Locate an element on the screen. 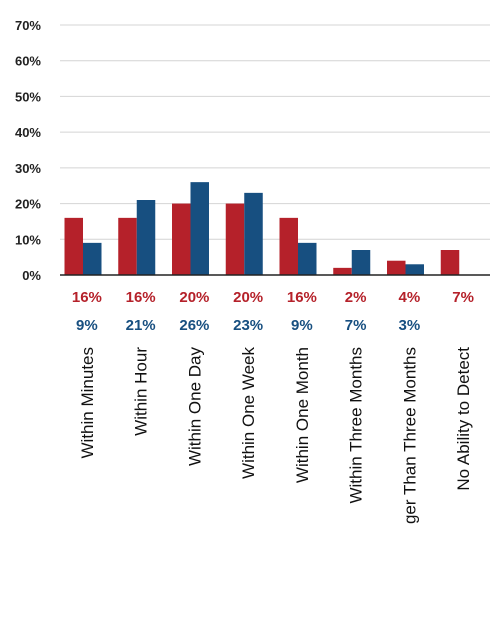 The image size is (500, 635). category-label: ger Than Three Months is located at coordinates (409, 435).